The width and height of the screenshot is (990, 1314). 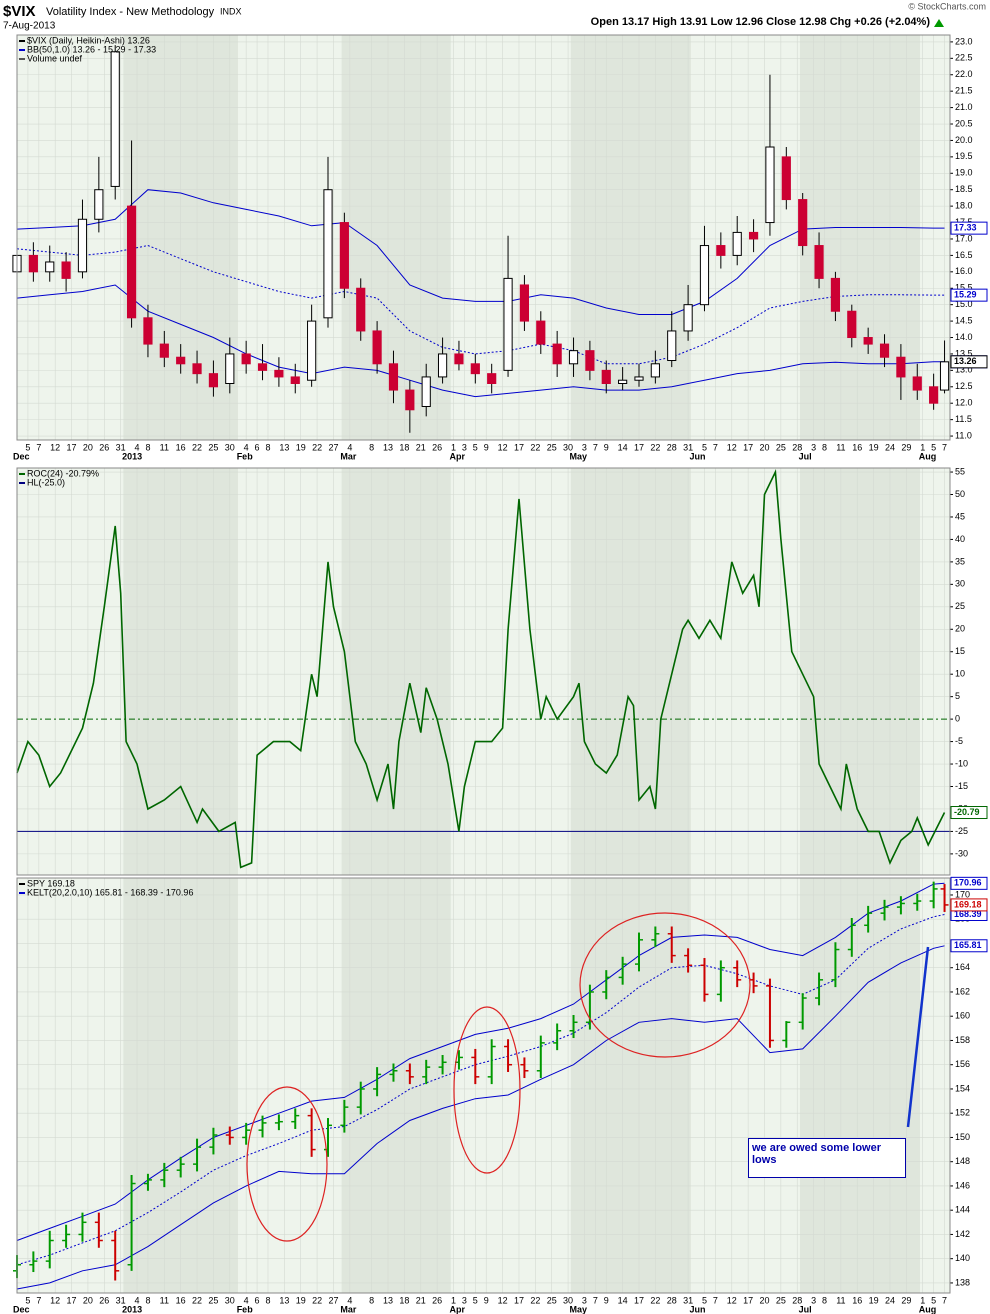 What do you see at coordinates (964, 173) in the screenshot?
I see `y-tick-label: 19.0` at bounding box center [964, 173].